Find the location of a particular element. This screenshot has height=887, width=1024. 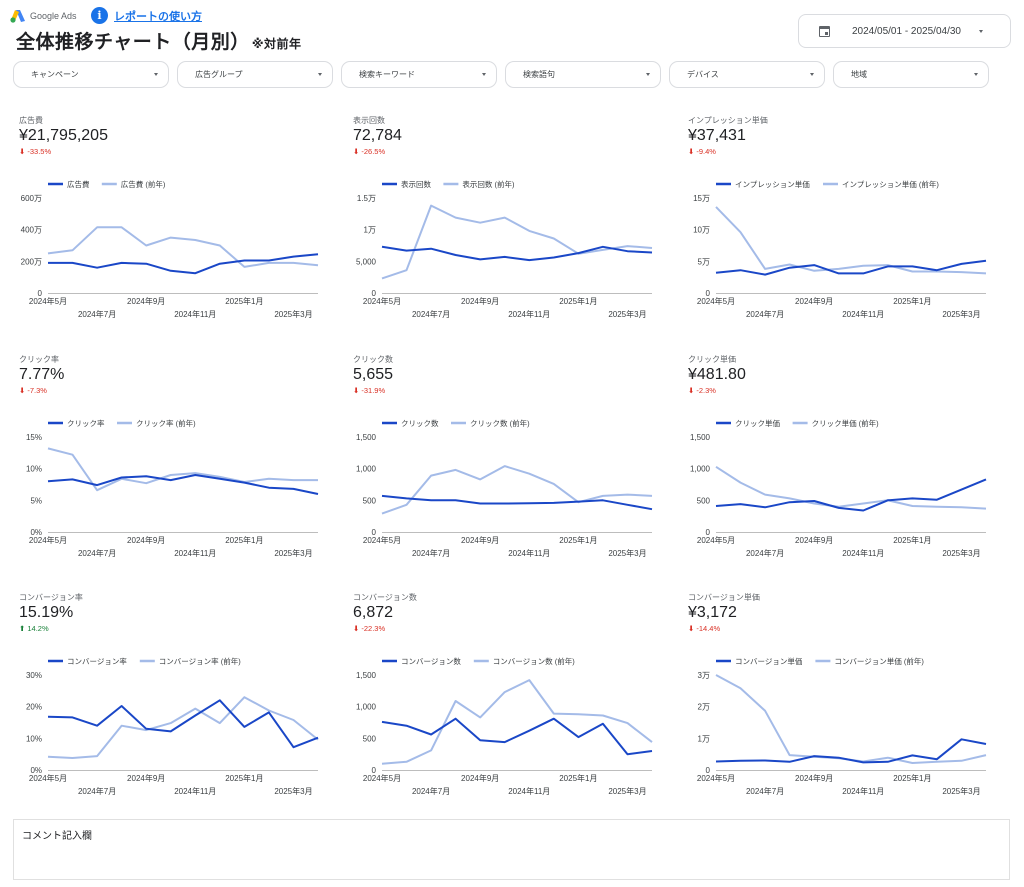

legend-item: コンバージョン単価 is located at coordinates (759, 661).